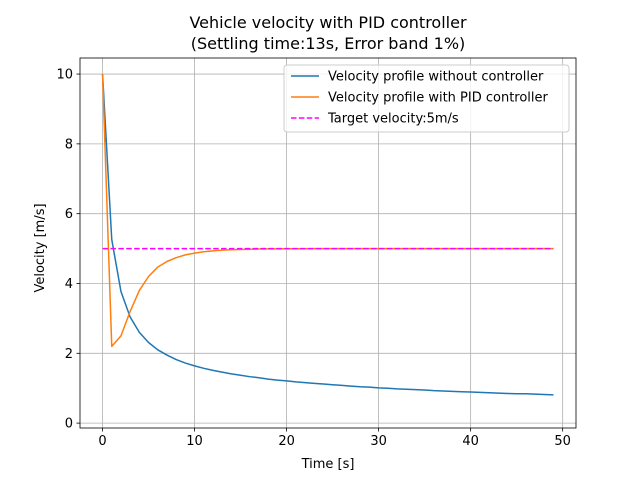 The image size is (640, 480). Describe the element at coordinates (328, 464) in the screenshot. I see `x-axis-label: Time [s]` at that location.